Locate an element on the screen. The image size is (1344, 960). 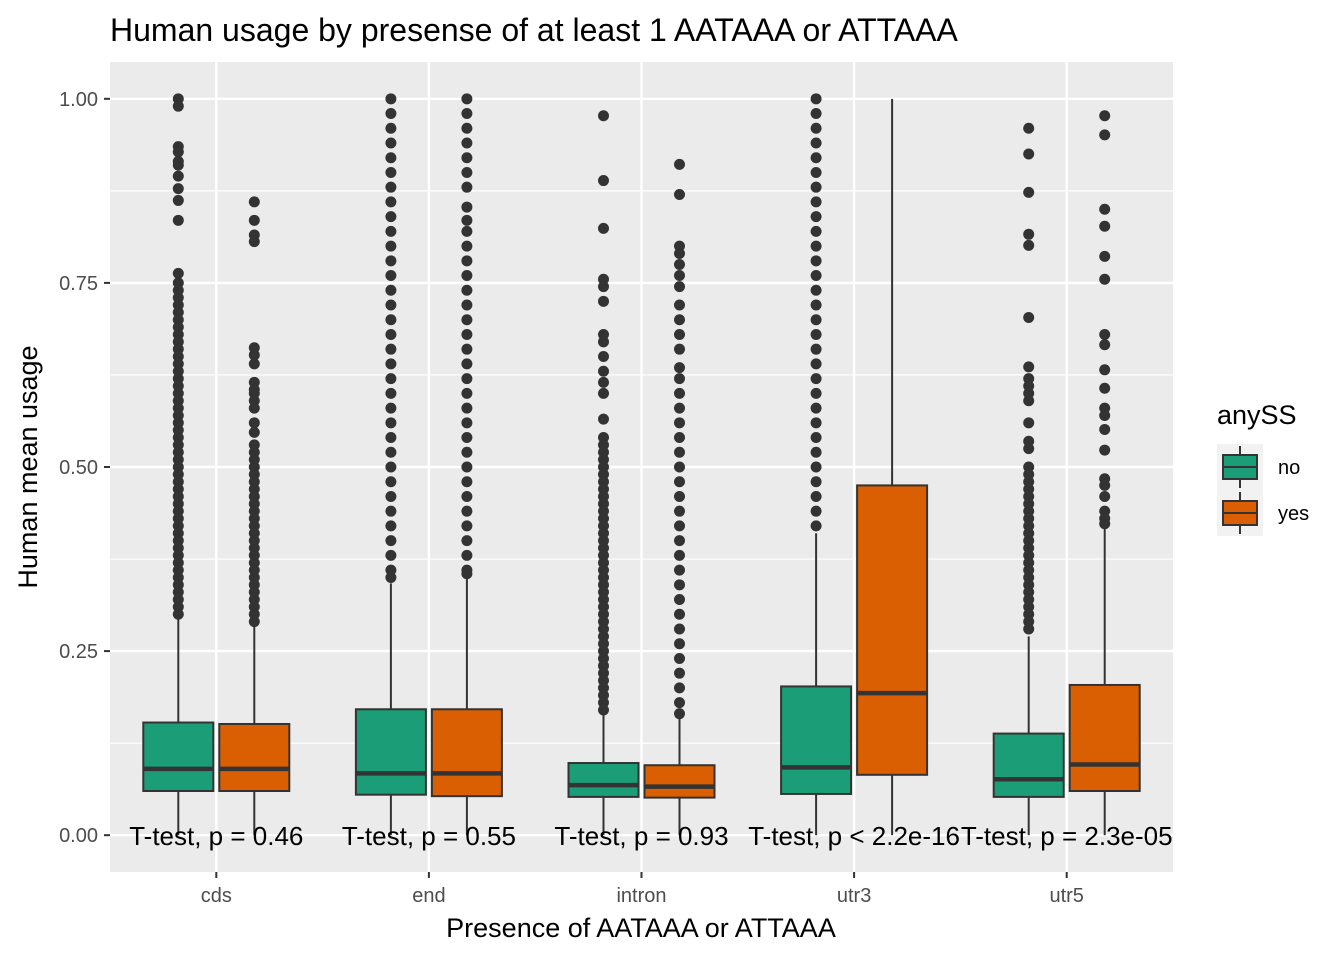
y-tick-label: 0.75 is located at coordinates (78, 284).